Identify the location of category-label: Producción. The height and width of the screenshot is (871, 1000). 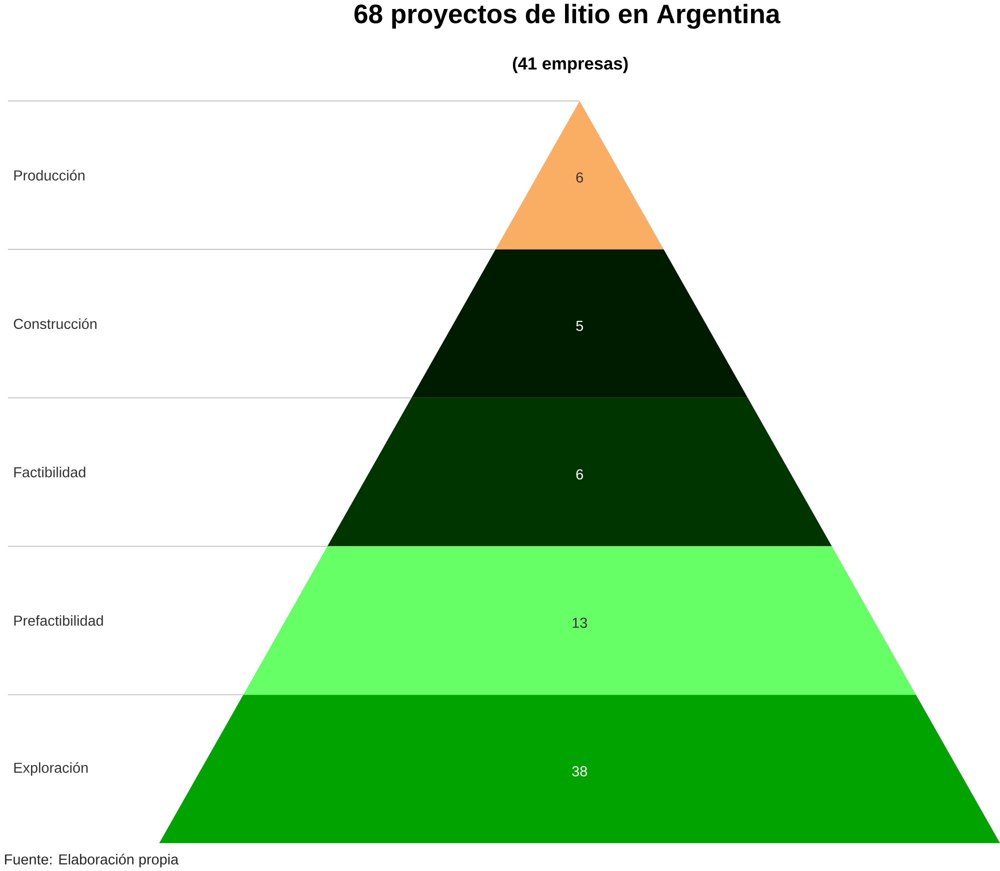
(49, 175).